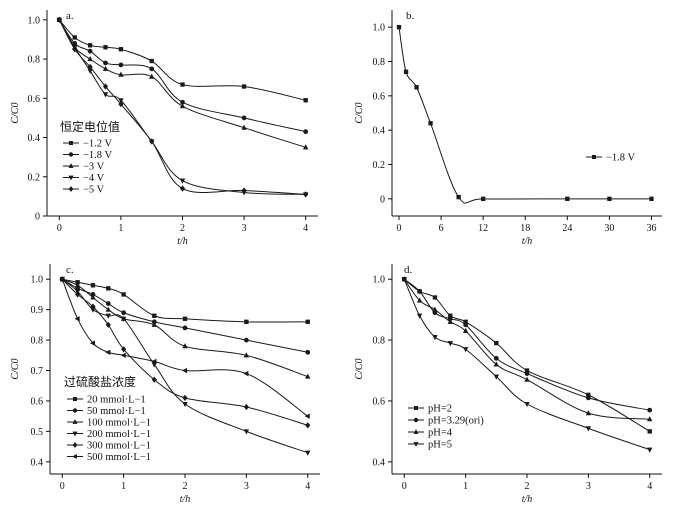 This screenshot has height=511, width=674. I want to click on legend-label: −1.2 V, so click(97, 144).